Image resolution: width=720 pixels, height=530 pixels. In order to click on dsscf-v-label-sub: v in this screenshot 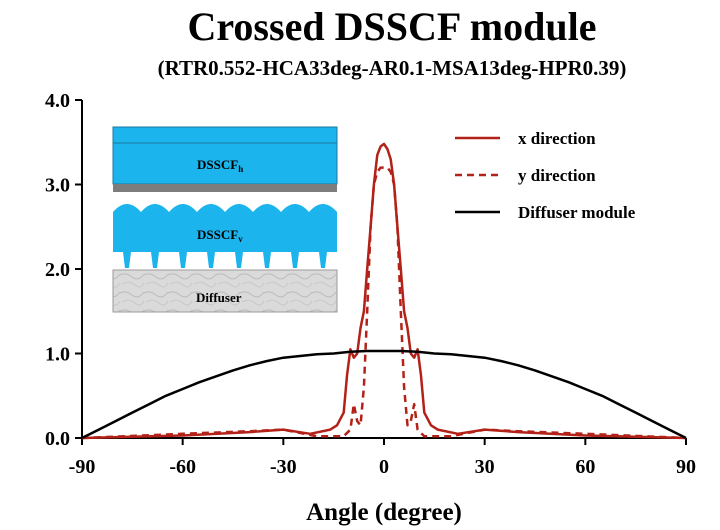, I will do `click(240, 239)`.